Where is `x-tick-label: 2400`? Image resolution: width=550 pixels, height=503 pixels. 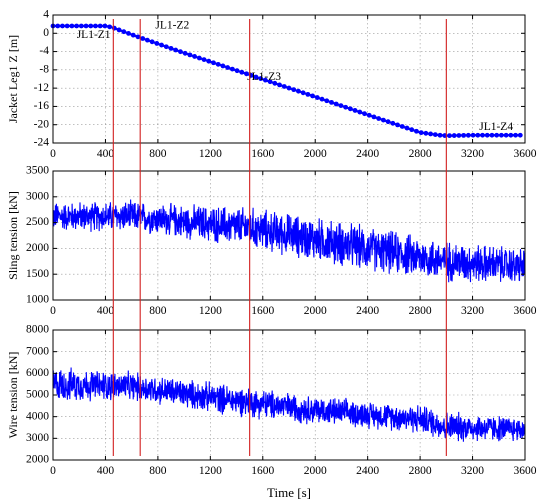 x-tick-label: 2400 is located at coordinates (367, 471).